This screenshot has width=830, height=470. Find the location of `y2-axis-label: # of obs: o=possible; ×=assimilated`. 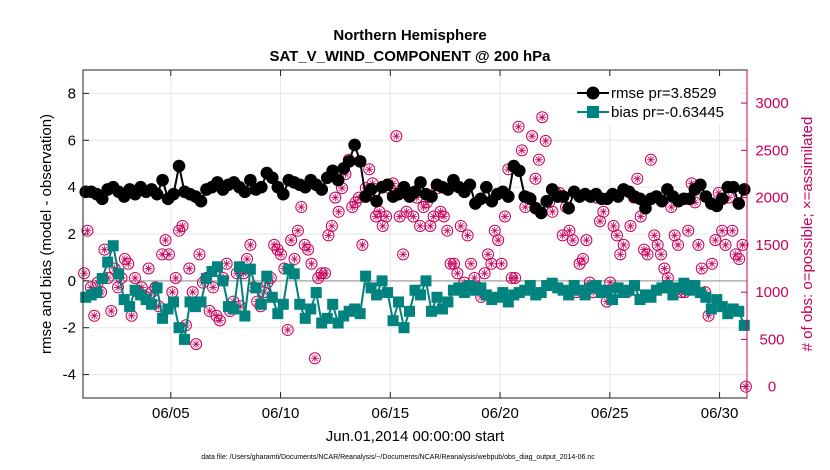

y2-axis-label: # of obs: o=possible; ×=assimilated is located at coordinates (807, 234).